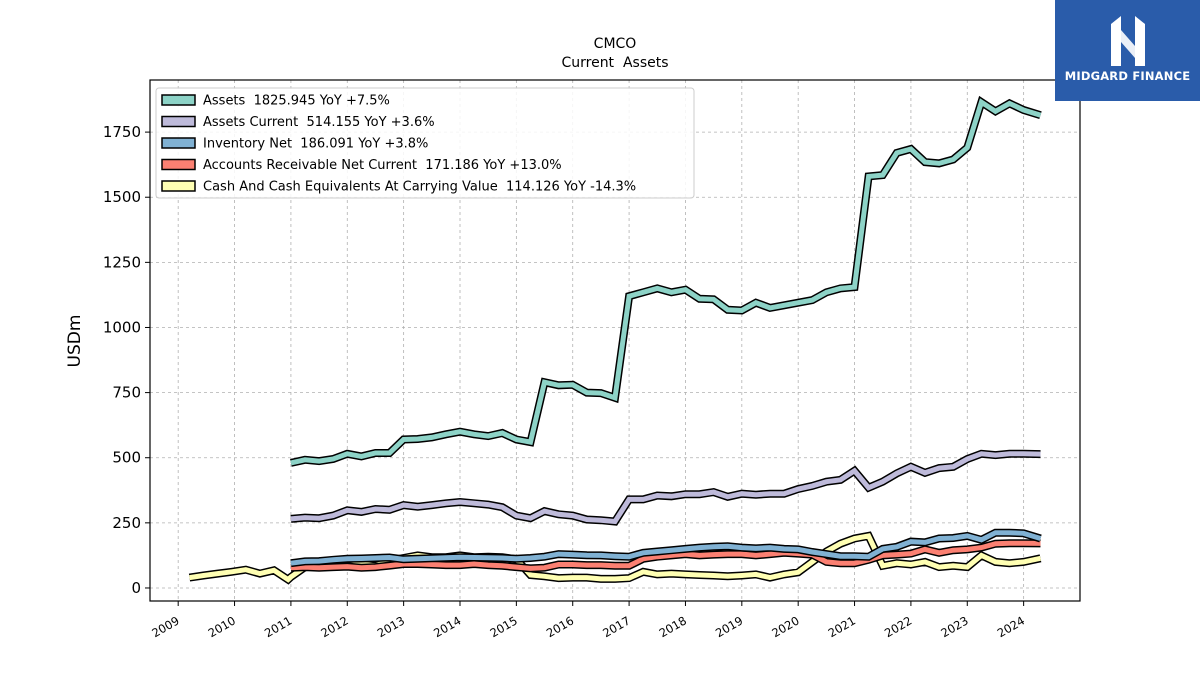 This screenshot has height=675, width=1200. I want to click on x-tick-label: 2013, so click(391, 626).